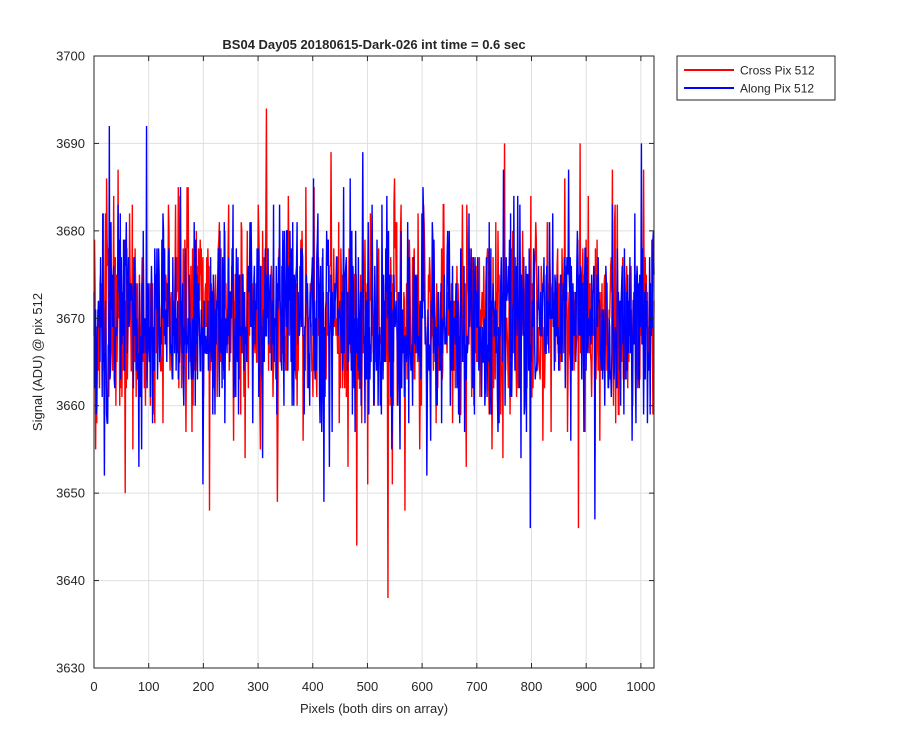 This screenshot has width=900, height=750. I want to click on y-tick-label: 3660, so click(70, 405).